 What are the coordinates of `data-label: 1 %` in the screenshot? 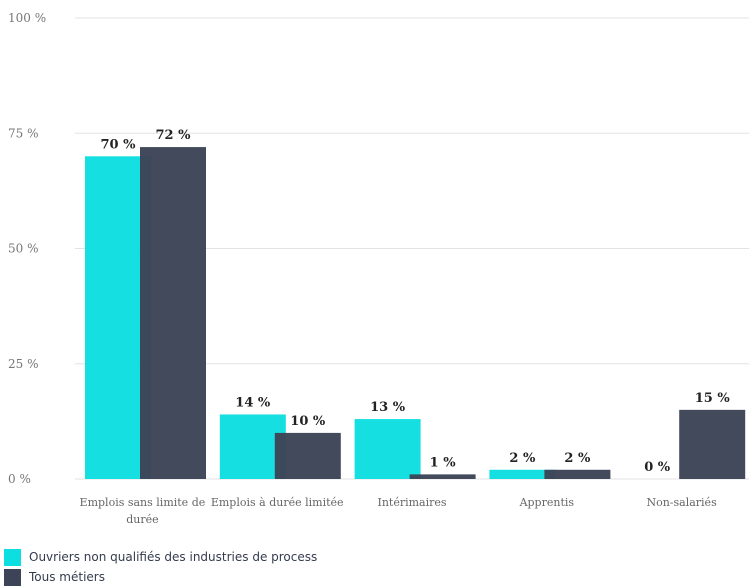 It's located at (443, 462).